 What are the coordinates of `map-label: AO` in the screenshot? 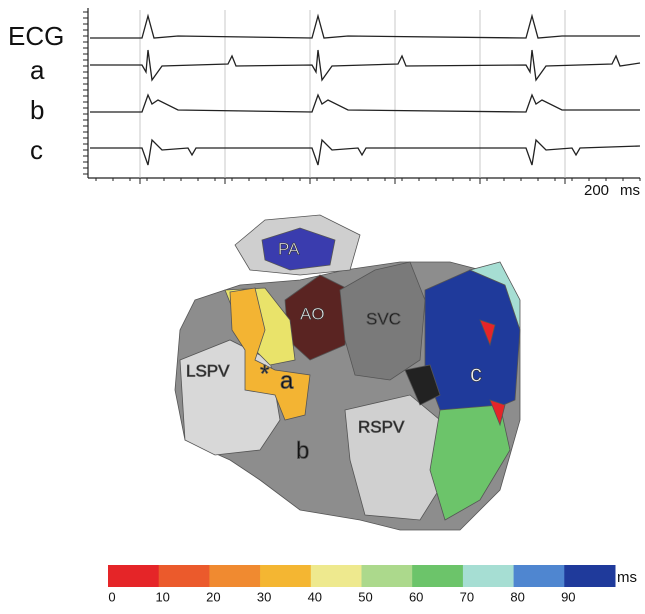 It's located at (312, 313).